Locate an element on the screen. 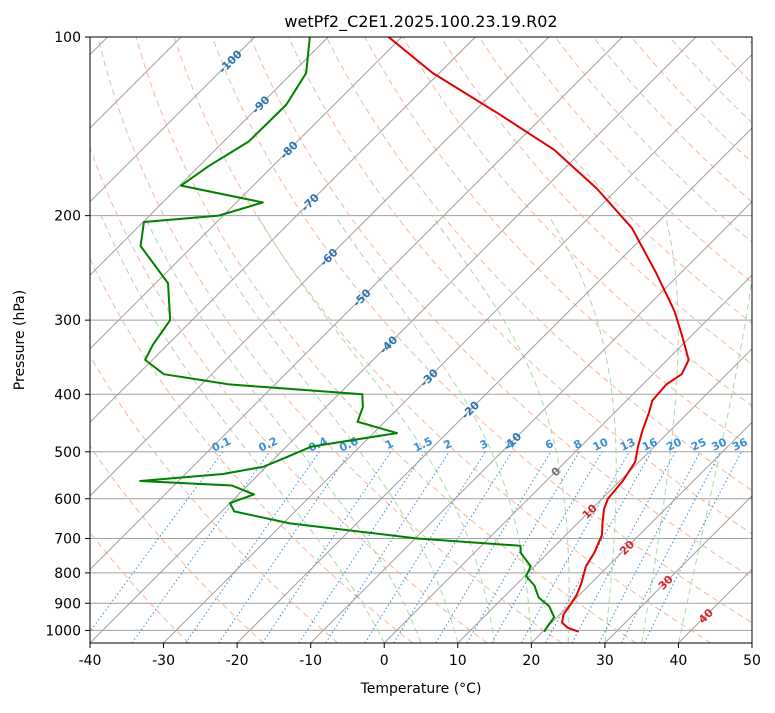 The height and width of the screenshot is (713, 775). y-tick-label: 300 is located at coordinates (67, 321).